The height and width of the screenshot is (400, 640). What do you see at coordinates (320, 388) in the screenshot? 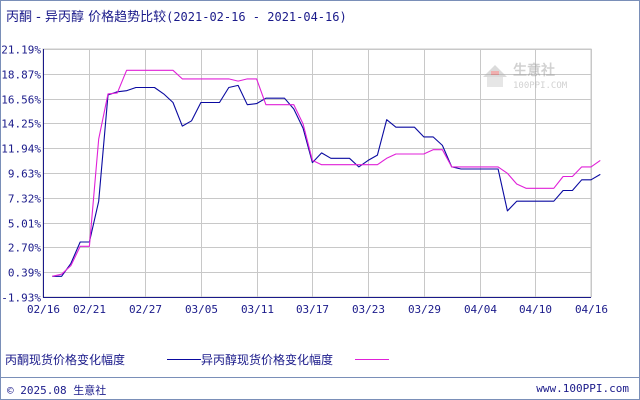
I see `footer: © 2025.08 生意社 www.100PPI.com` at bounding box center [320, 388].